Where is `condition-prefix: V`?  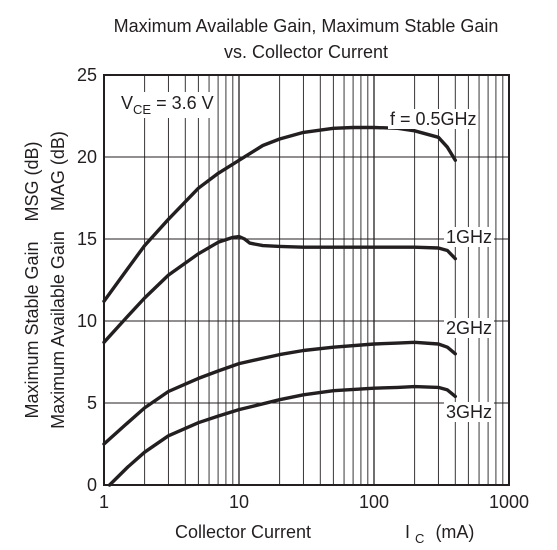
condition-prefix: V is located at coordinates (127, 103).